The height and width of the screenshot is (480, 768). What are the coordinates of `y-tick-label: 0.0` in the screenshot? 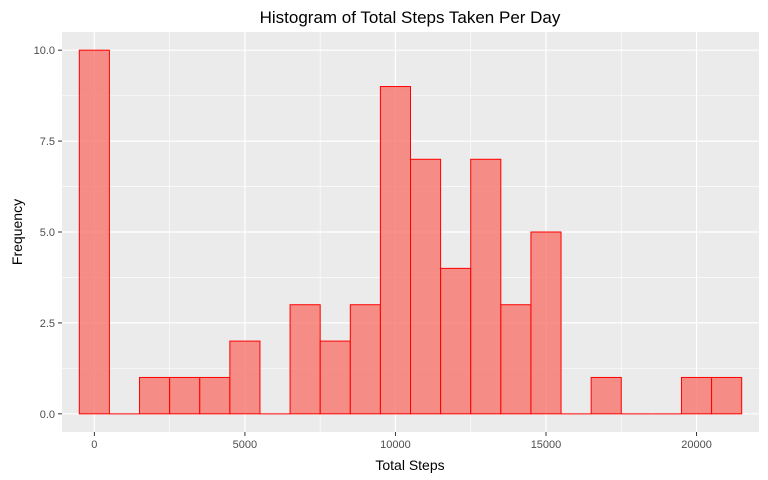 It's located at (47, 415).